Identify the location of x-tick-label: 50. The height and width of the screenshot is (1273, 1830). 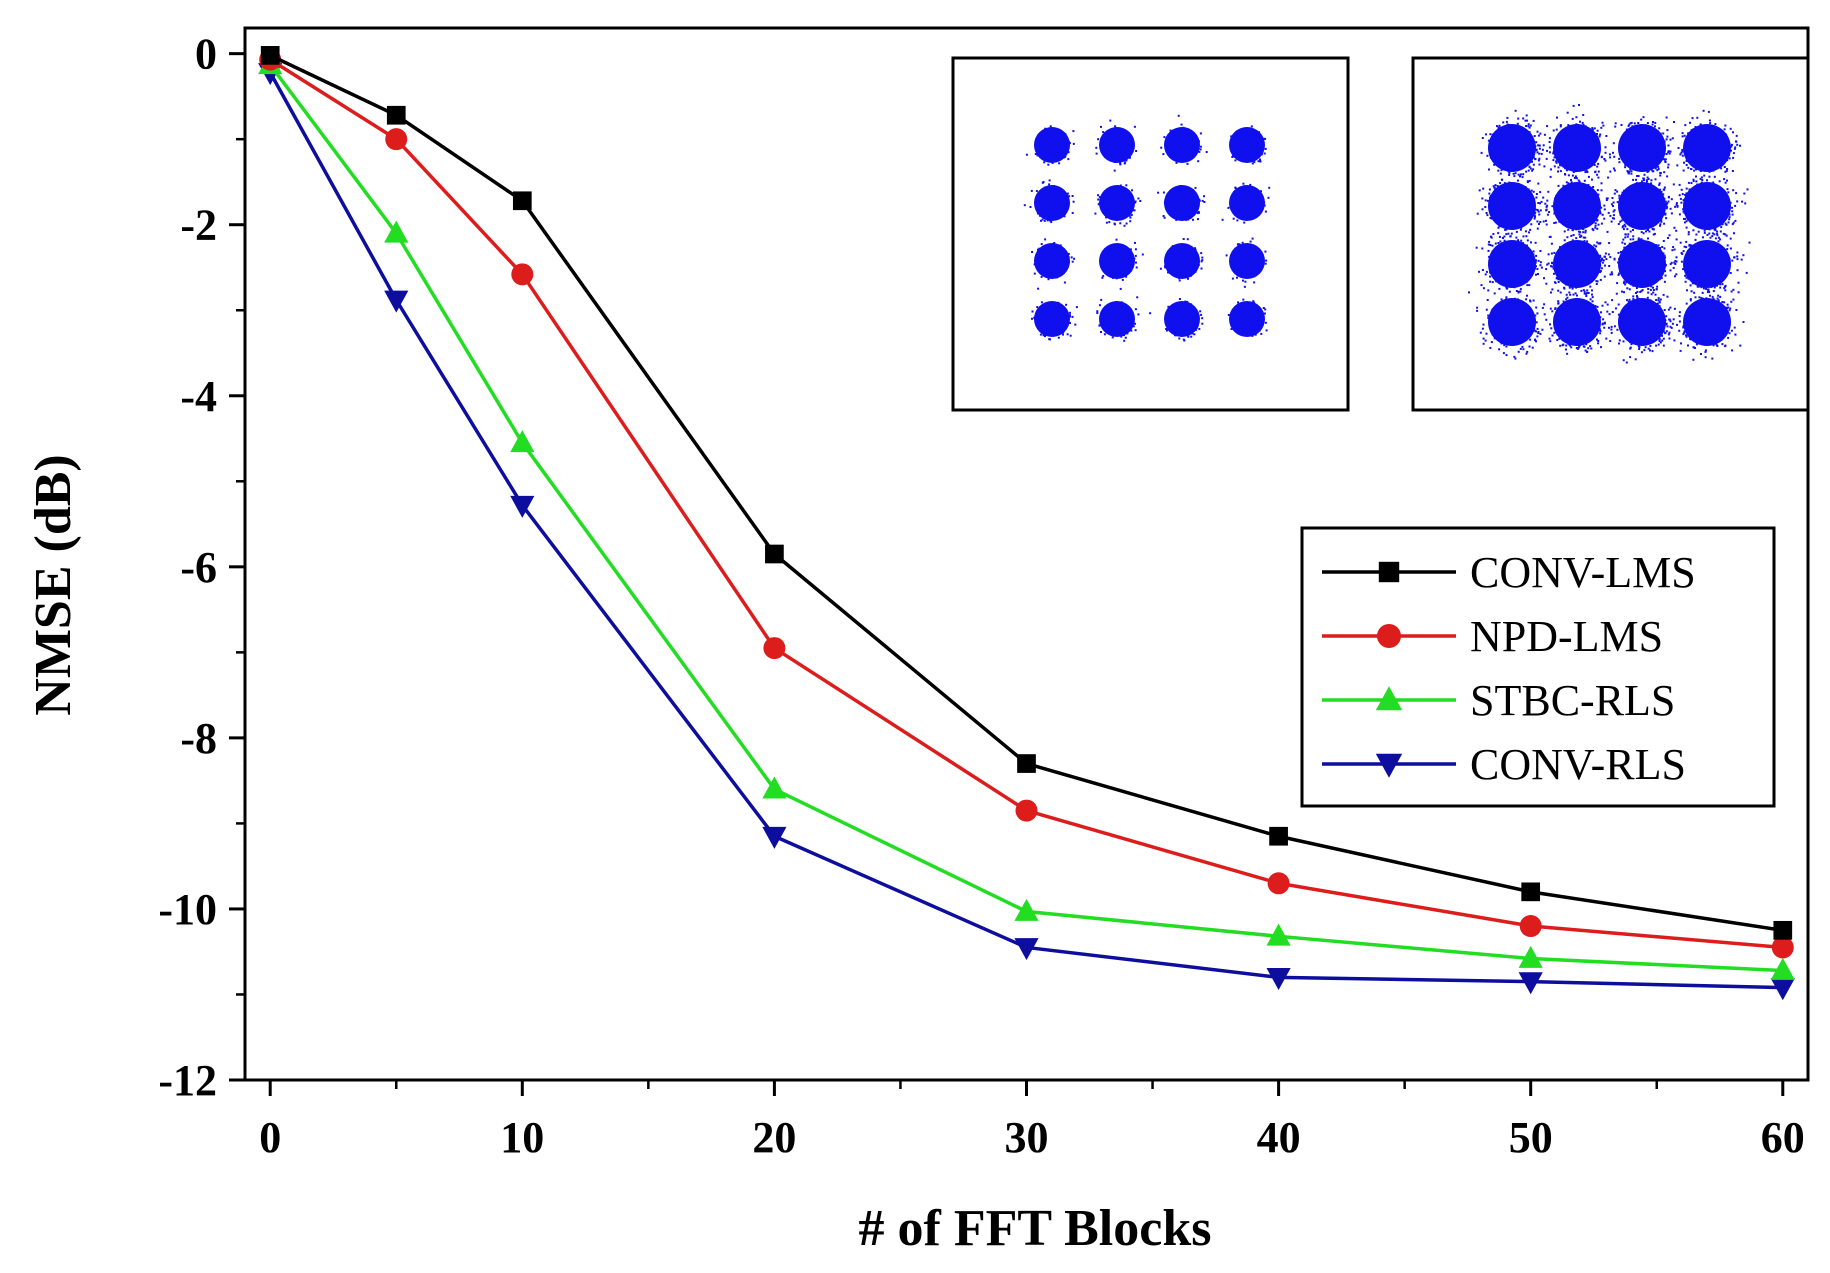
(1531, 1137).